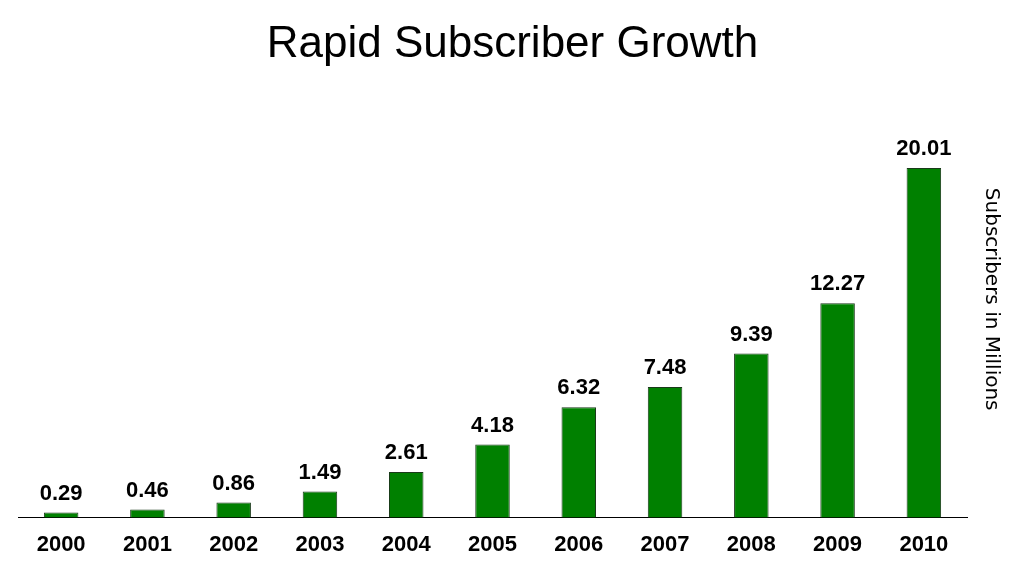 Image resolution: width=1015 pixels, height=580 pixels. What do you see at coordinates (492, 424) in the screenshot?
I see `data-label: 4.18` at bounding box center [492, 424].